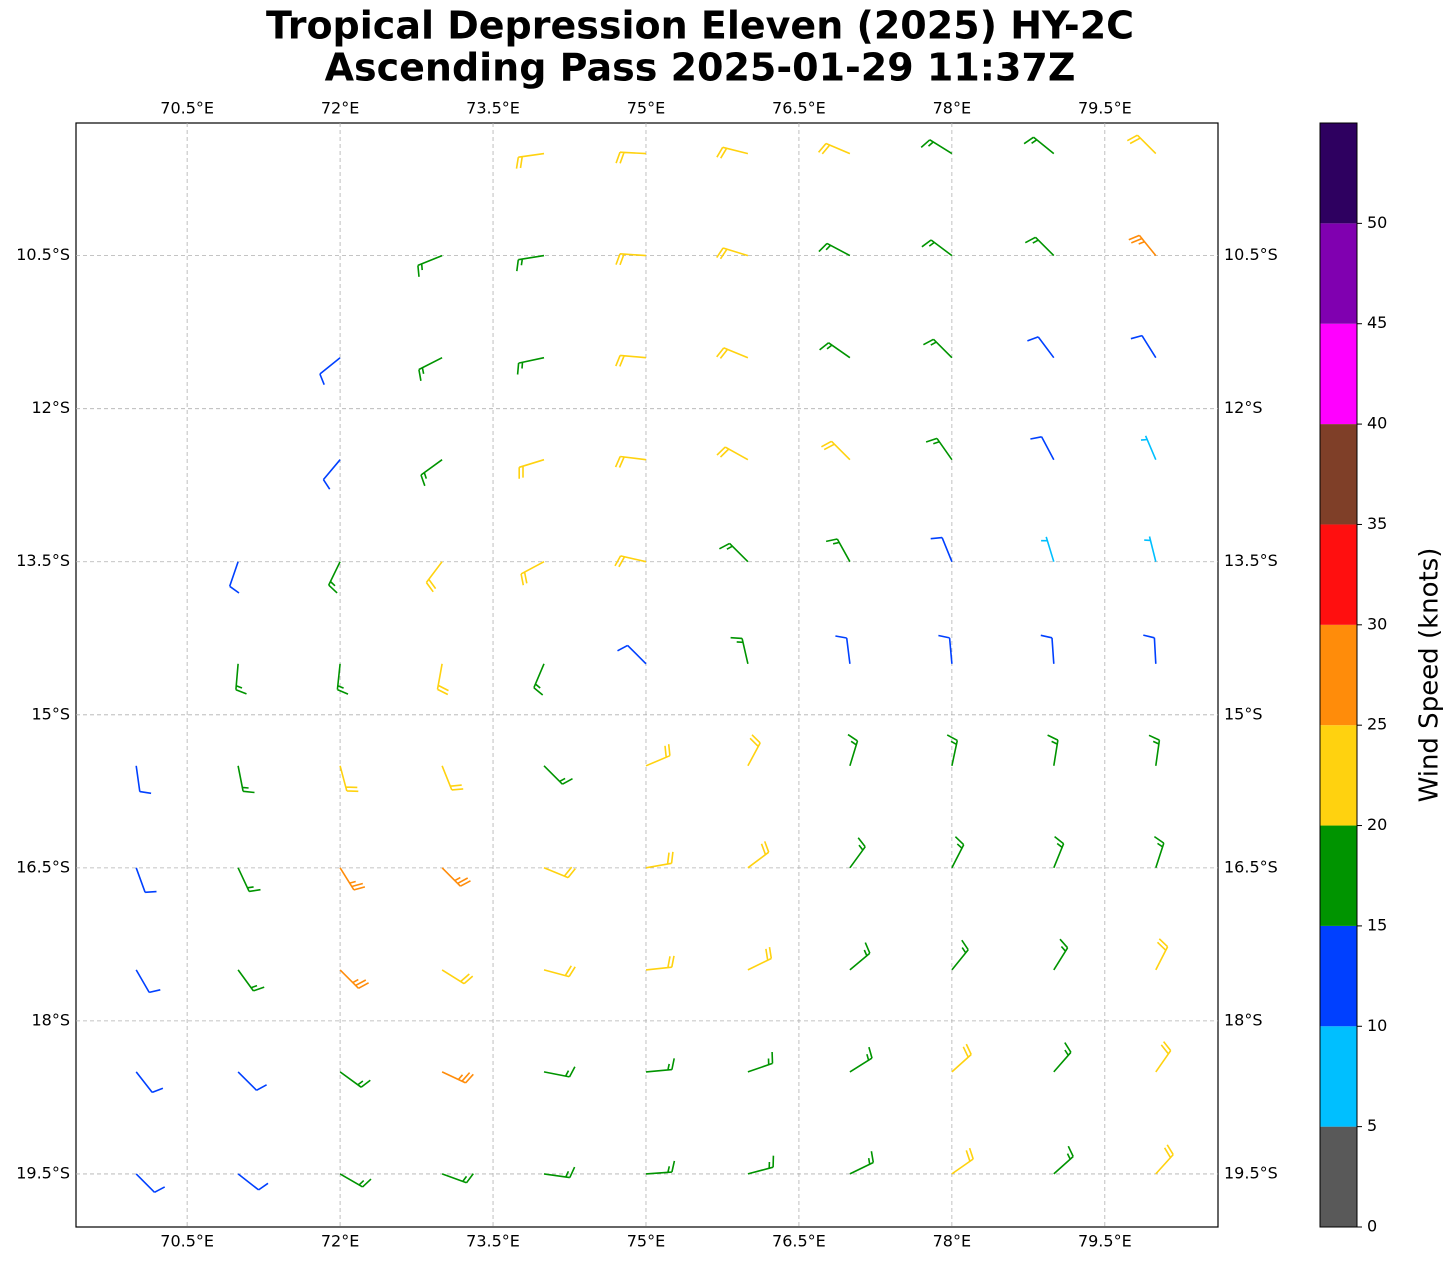 The width and height of the screenshot is (1456, 1264). I want to click on x-tick-label: 76.5°E, so click(799, 1241).